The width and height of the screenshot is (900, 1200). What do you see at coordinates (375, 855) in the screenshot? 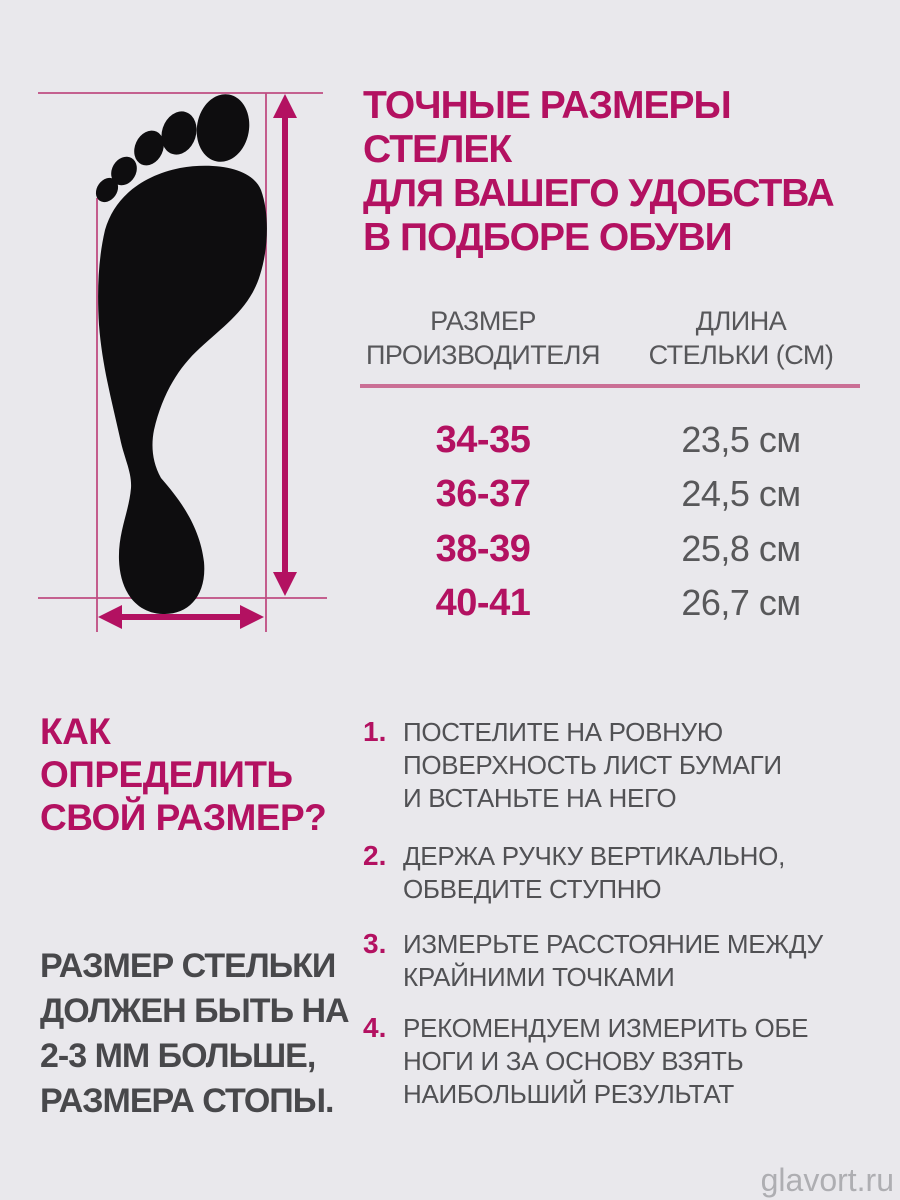
I see `step-number: 2.` at bounding box center [375, 855].